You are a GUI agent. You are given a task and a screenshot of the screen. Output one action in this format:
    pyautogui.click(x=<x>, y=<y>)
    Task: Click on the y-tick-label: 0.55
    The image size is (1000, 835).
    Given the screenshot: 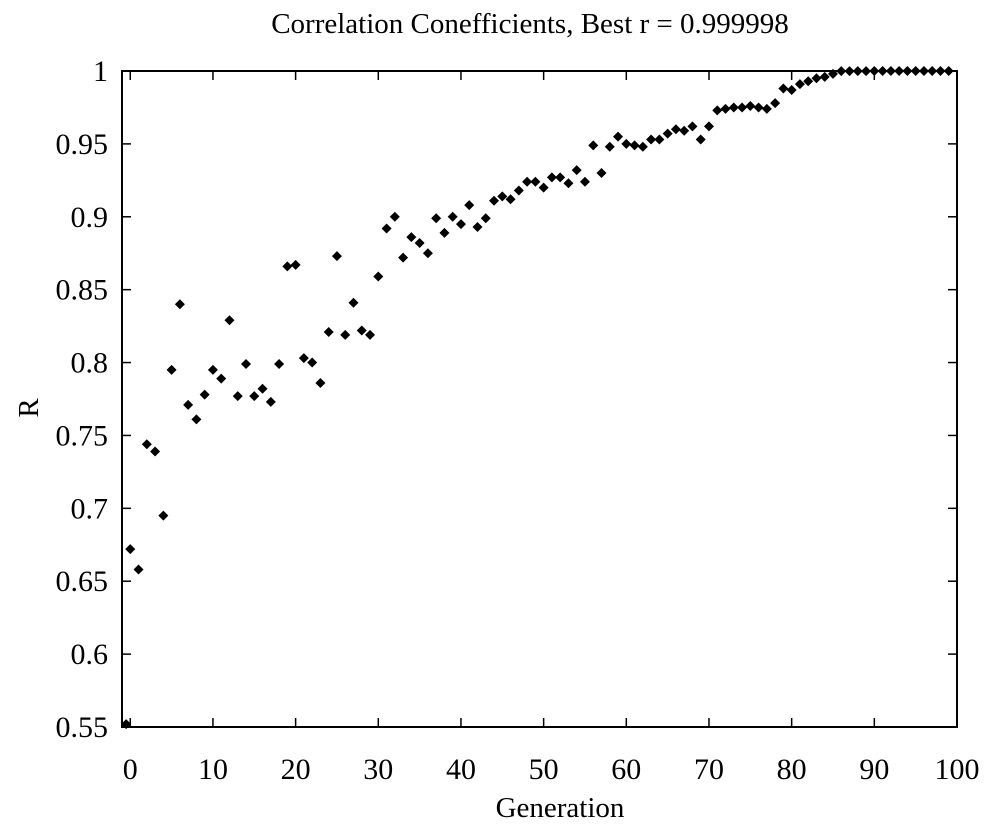 What is the action you would take?
    pyautogui.click(x=82, y=727)
    